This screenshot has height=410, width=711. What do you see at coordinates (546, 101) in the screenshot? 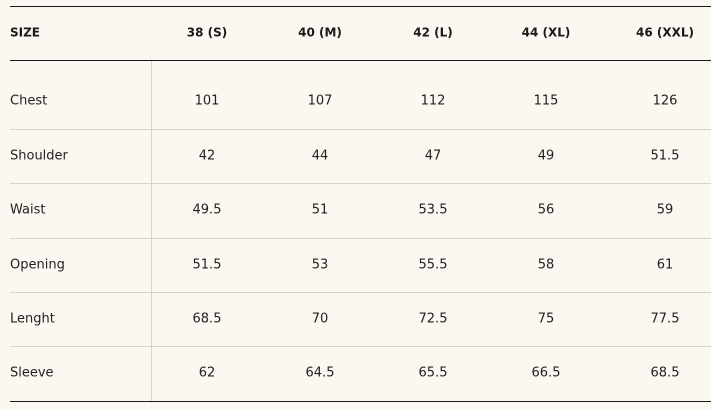
I see `cell: 115` at bounding box center [546, 101].